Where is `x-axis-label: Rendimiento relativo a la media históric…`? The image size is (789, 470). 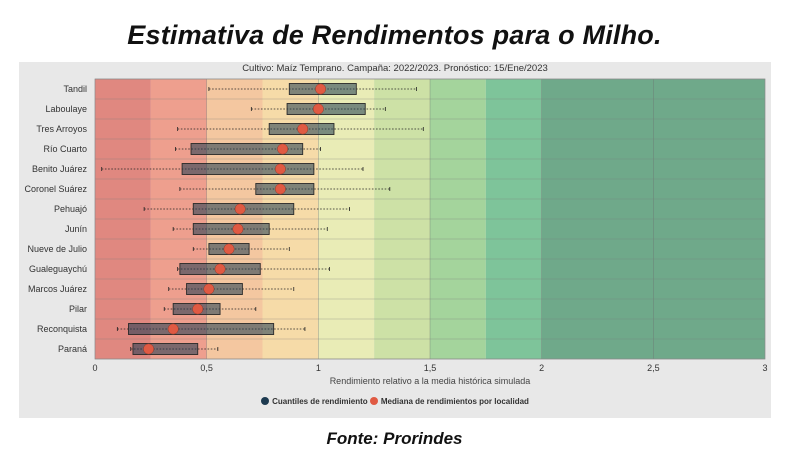 x-axis-label: Rendimiento relativo a la media históric… is located at coordinates (430, 381).